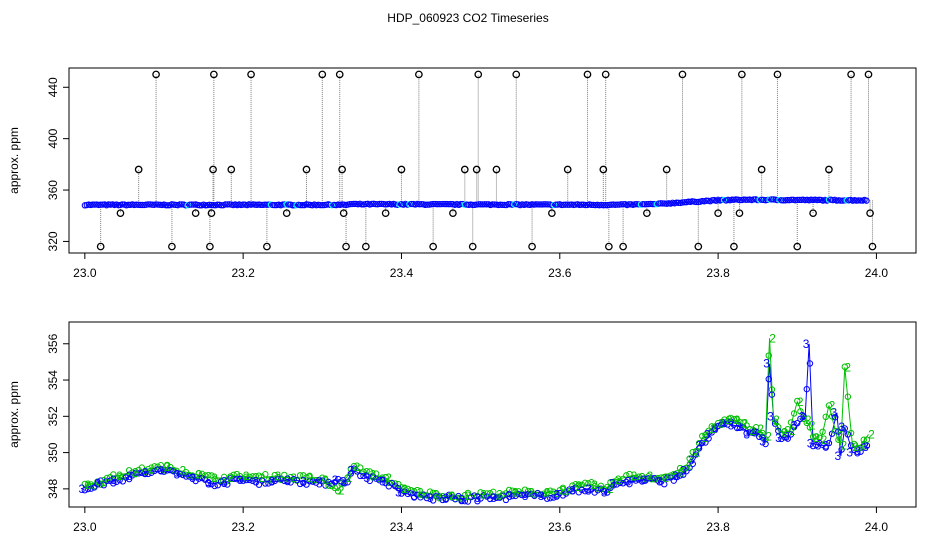  Describe the element at coordinates (309, 478) in the screenshot. I see `series-2-label-14: 2` at that location.